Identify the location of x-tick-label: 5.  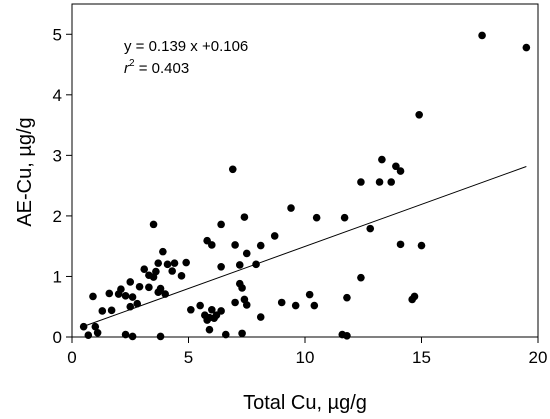
(188, 357).